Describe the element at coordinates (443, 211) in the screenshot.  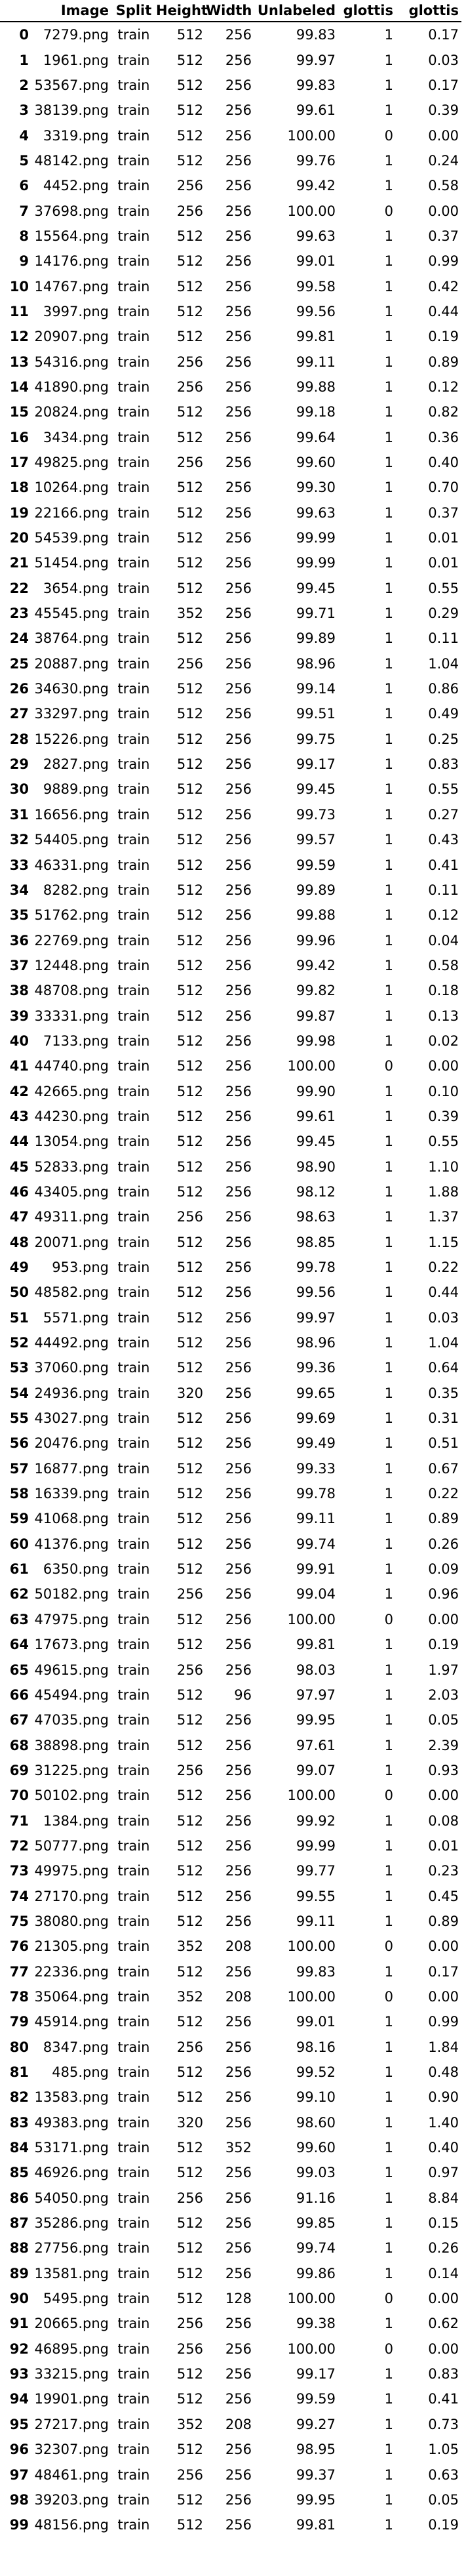
I see `glottis-percent-cell: 0.00` at that location.